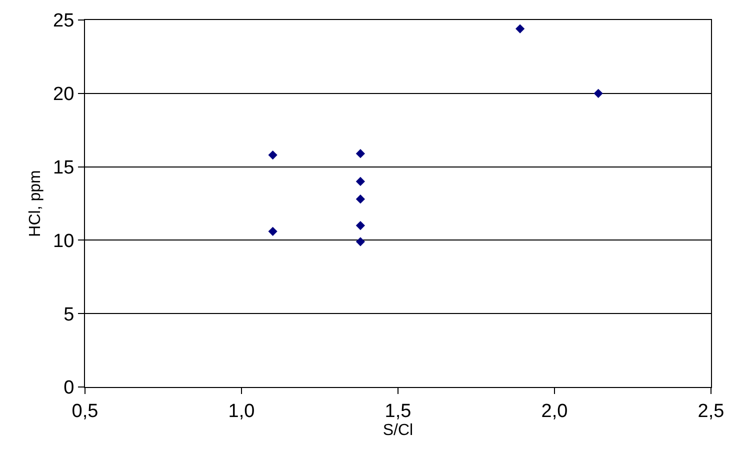 The width and height of the screenshot is (736, 457). Describe the element at coordinates (35, 203) in the screenshot. I see `y-axis-title: HCl, ppm` at that location.